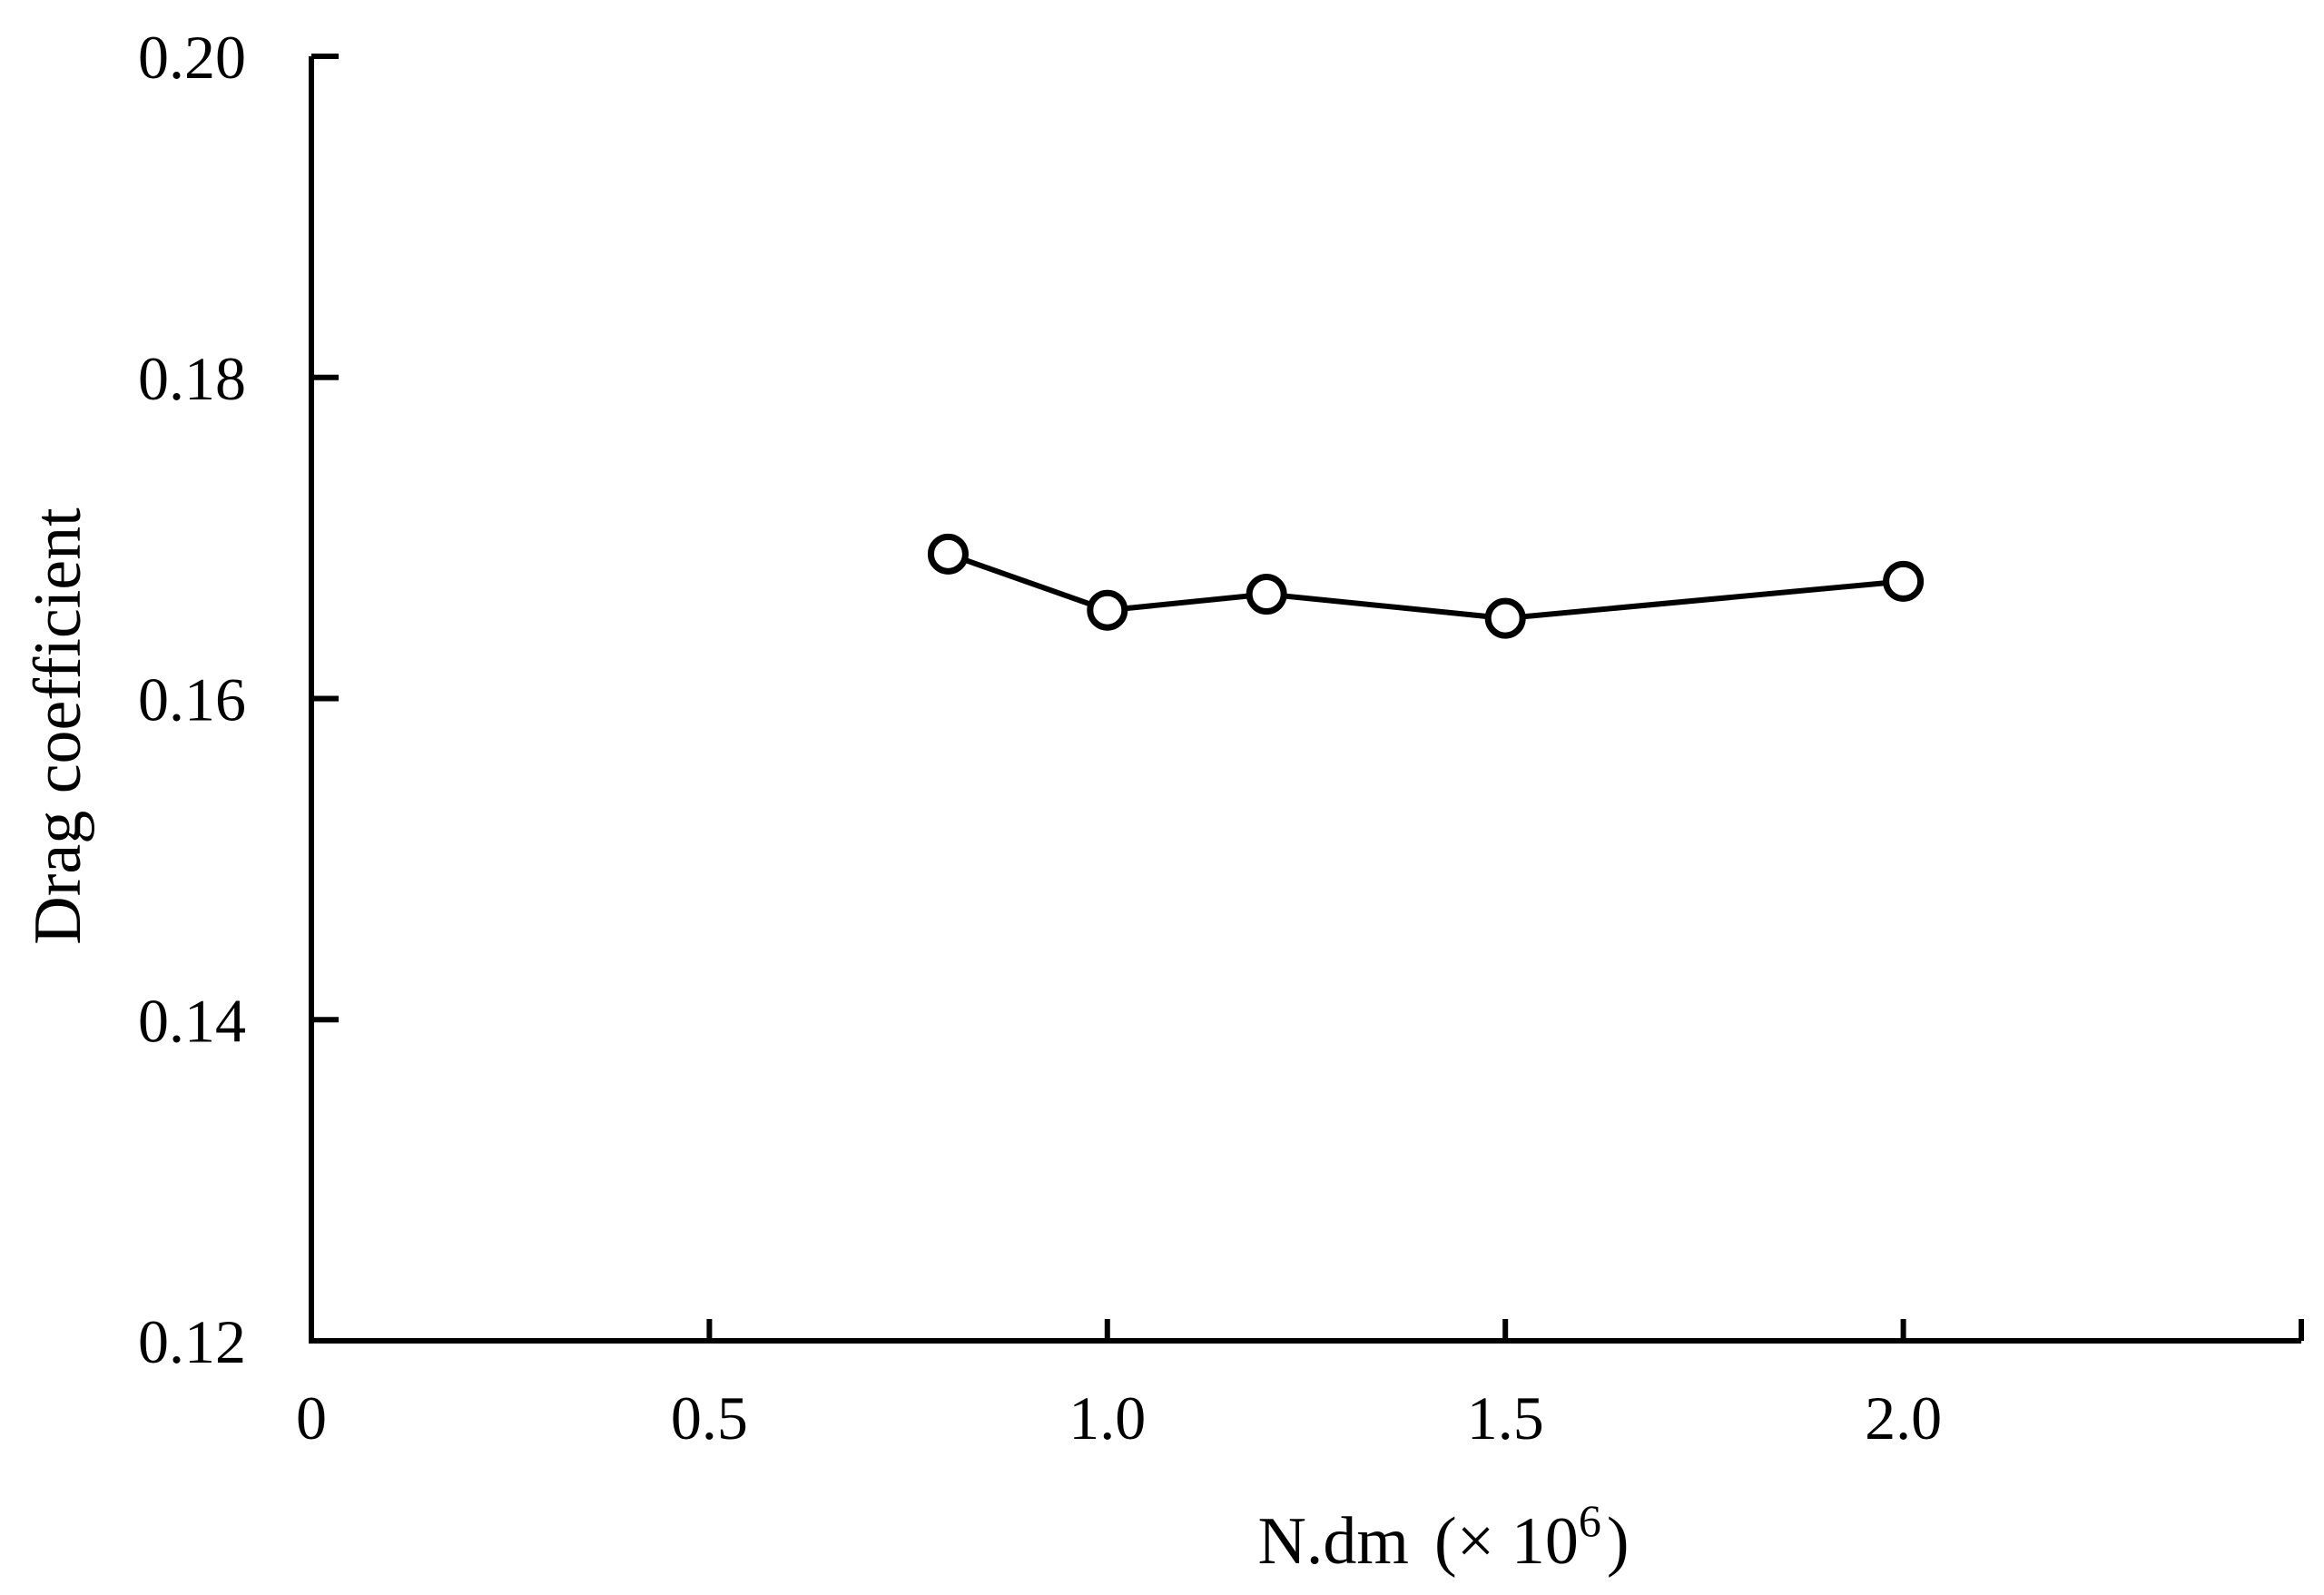  I want to click on x-tick-label: 0, so click(311, 1418).